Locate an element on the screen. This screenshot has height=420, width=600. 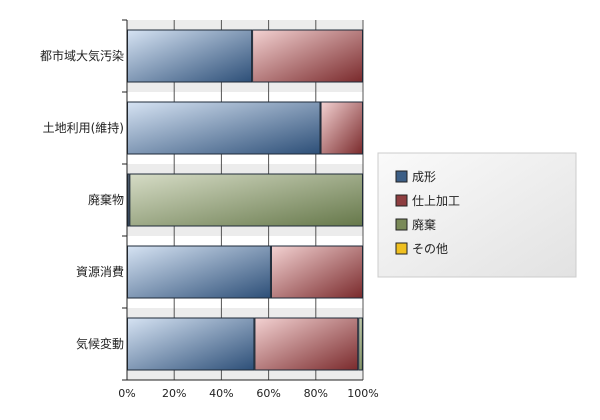
category-label: 廃棄物 is located at coordinates (106, 199).